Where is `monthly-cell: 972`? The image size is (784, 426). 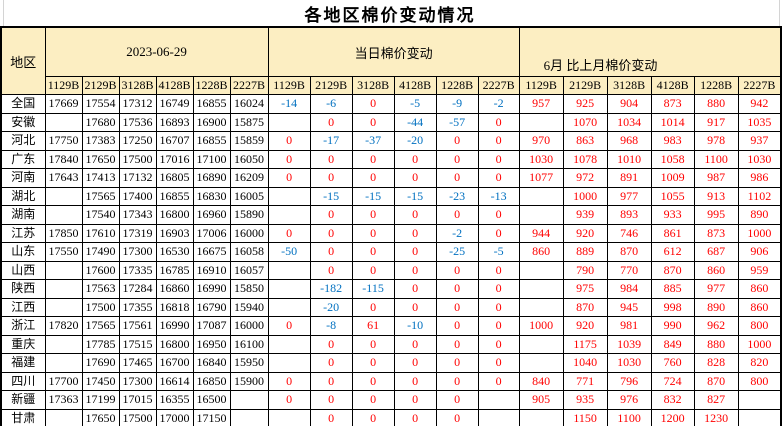 monthly-cell: 972 is located at coordinates (585, 178).